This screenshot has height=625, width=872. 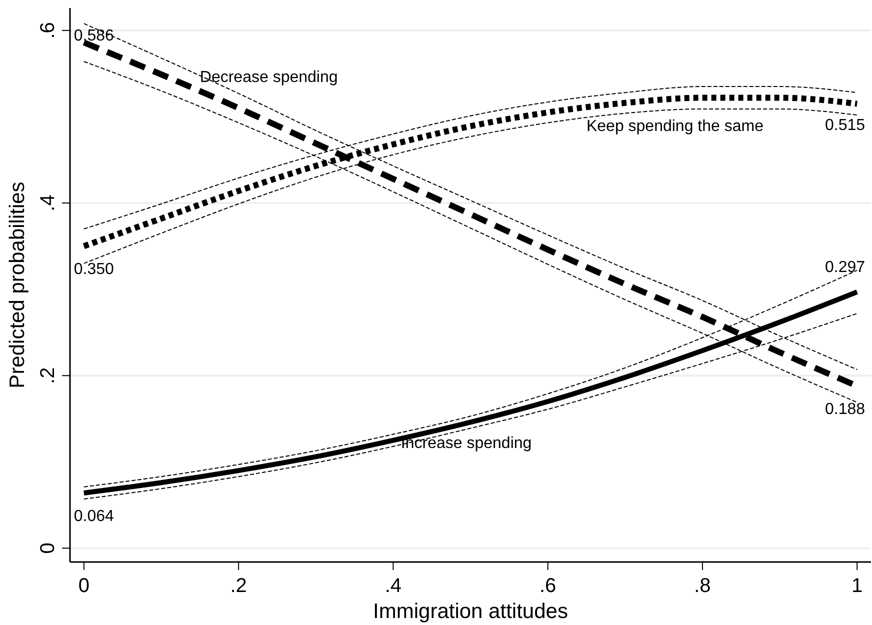 What do you see at coordinates (857, 586) in the screenshot?
I see `x-tick-label: 1` at bounding box center [857, 586].